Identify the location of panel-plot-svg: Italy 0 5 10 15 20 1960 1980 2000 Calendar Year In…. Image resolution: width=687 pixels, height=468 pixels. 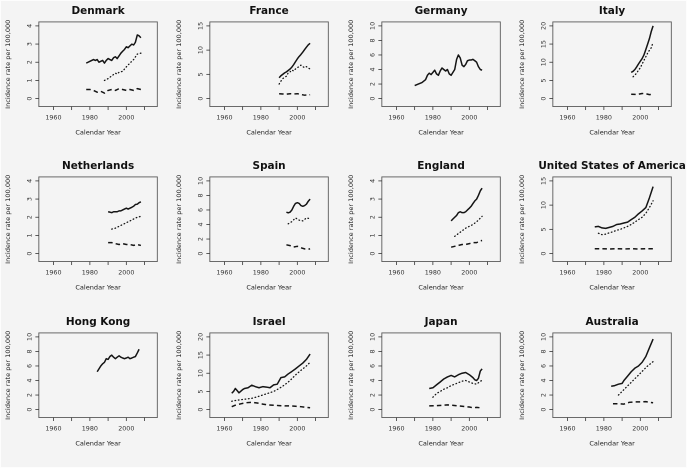
(595, 70).